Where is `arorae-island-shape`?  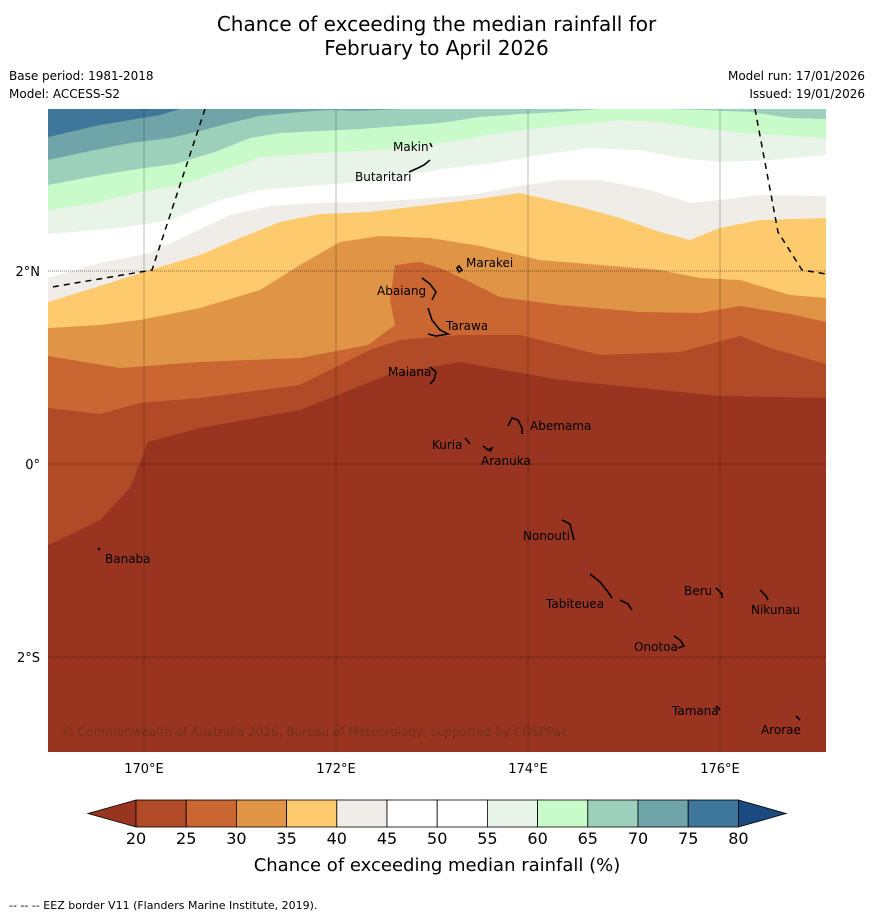 arorae-island-shape is located at coordinates (798, 718).